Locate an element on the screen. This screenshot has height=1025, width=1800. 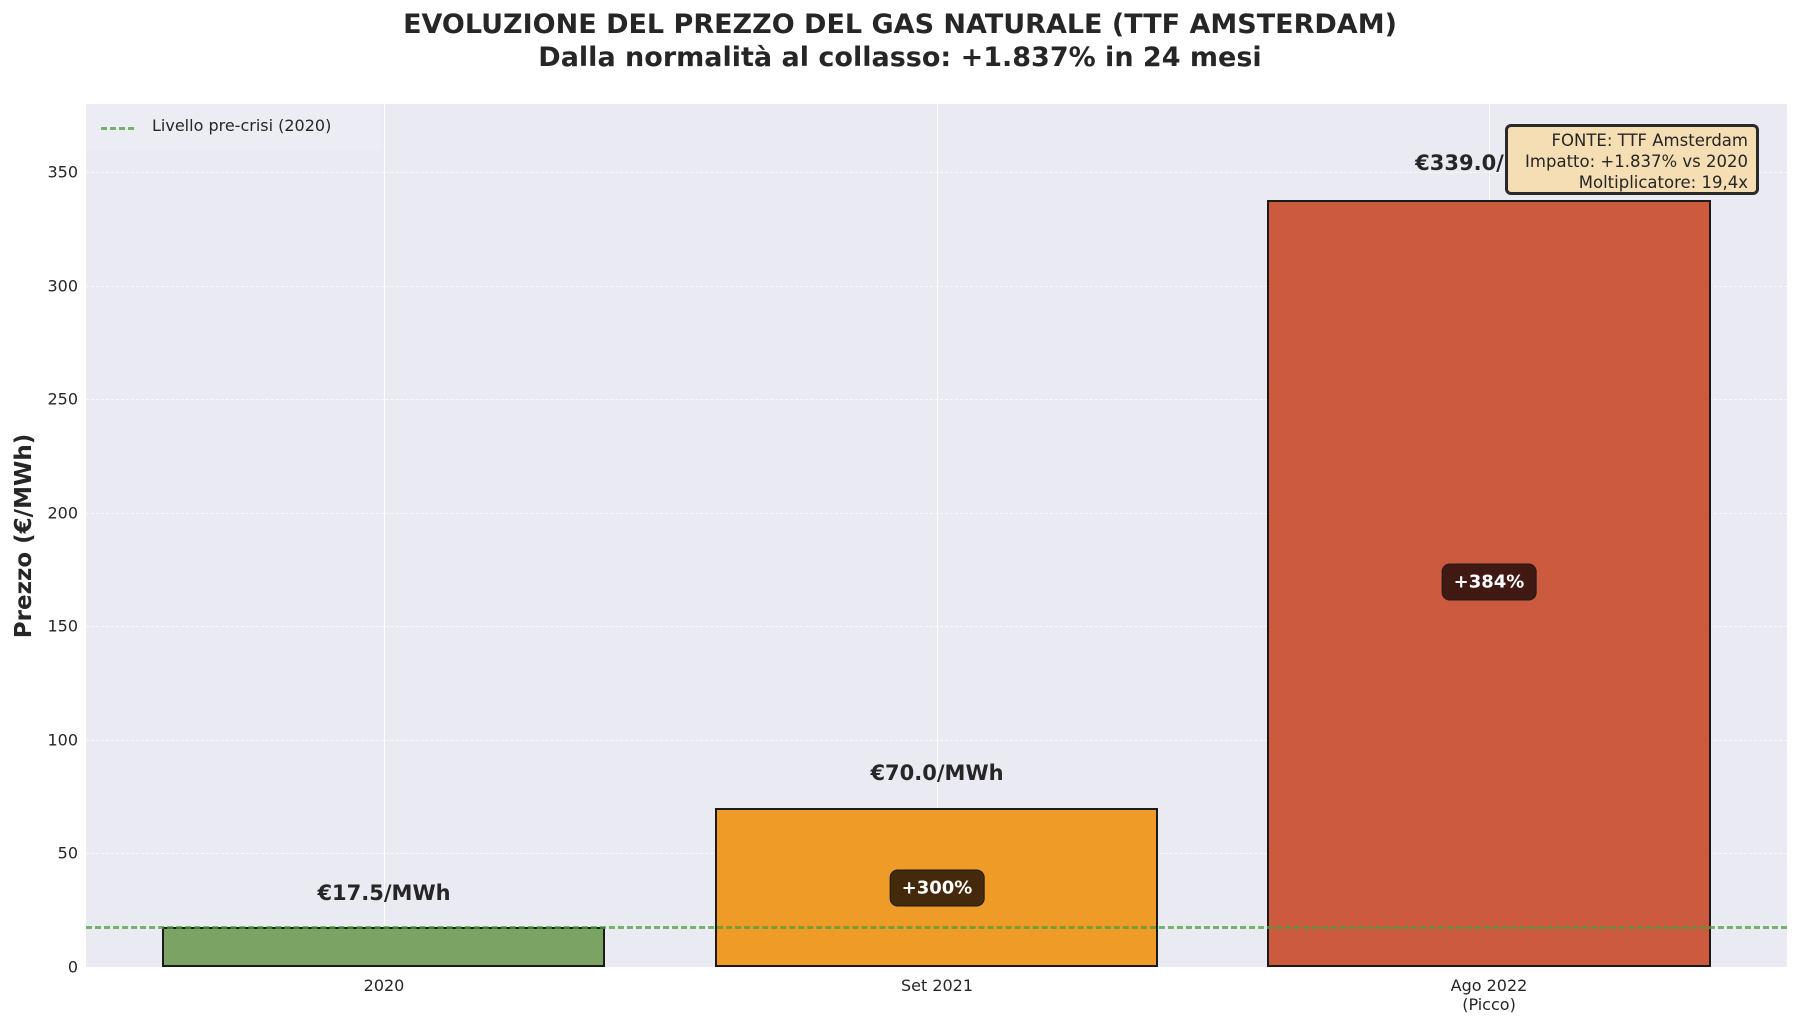
change-badge: +300% is located at coordinates (937, 888).